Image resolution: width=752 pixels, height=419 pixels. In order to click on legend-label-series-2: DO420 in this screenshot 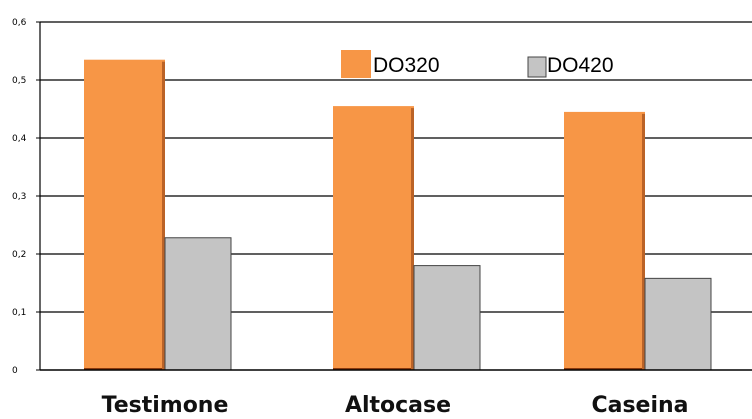, I will do `click(580, 65)`.